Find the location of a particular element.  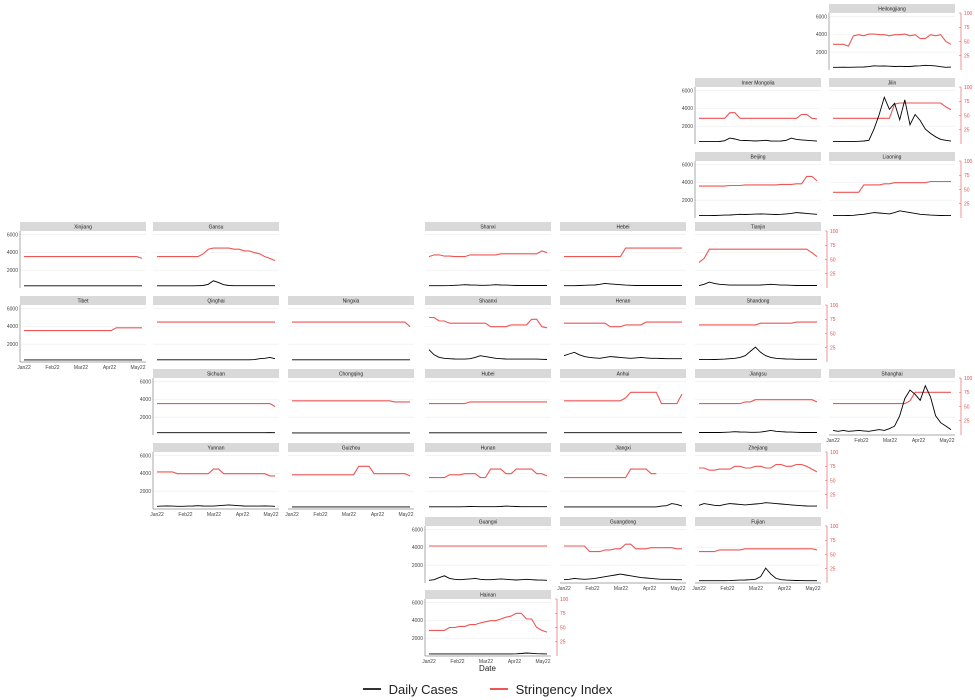

stringency-line-tianjin is located at coordinates (758, 255).